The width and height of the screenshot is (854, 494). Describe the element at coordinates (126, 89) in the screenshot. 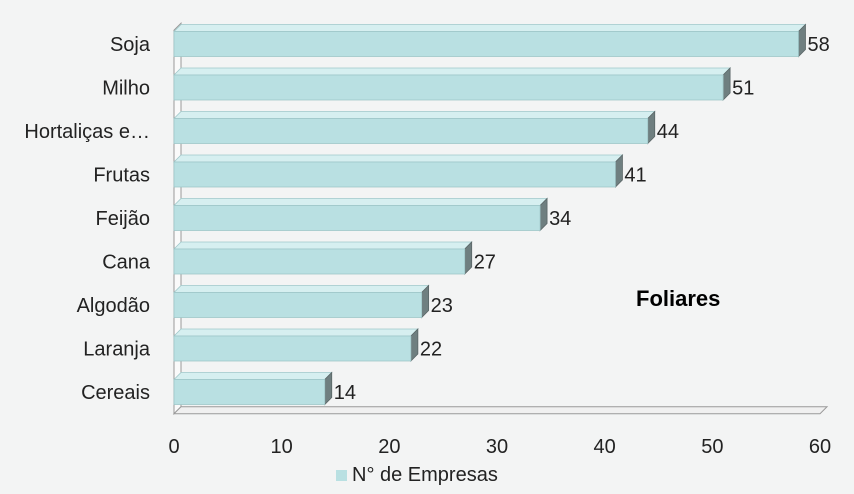

I see `category-label: Milho` at that location.